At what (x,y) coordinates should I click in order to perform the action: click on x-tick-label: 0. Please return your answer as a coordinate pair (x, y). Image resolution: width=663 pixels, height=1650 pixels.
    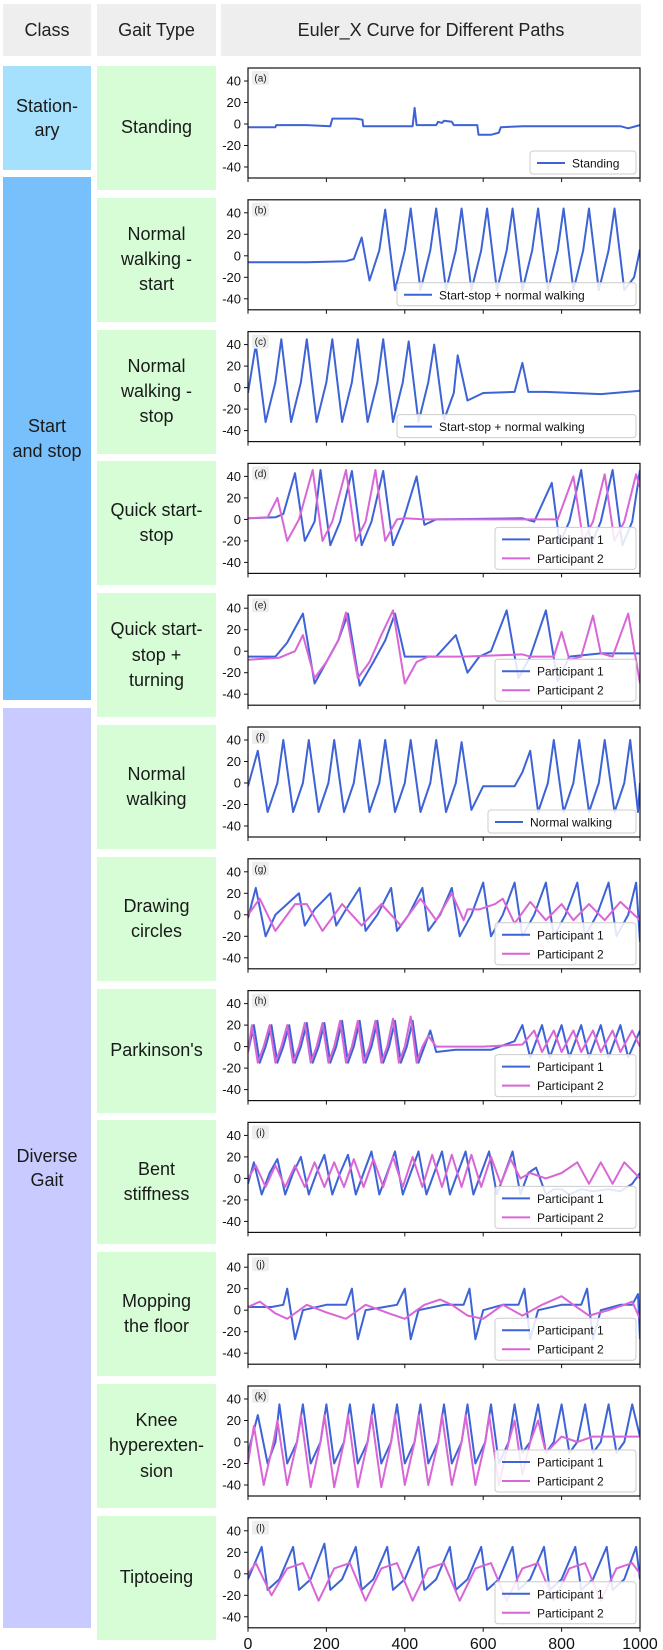
    Looking at the image, I should click on (248, 1643).